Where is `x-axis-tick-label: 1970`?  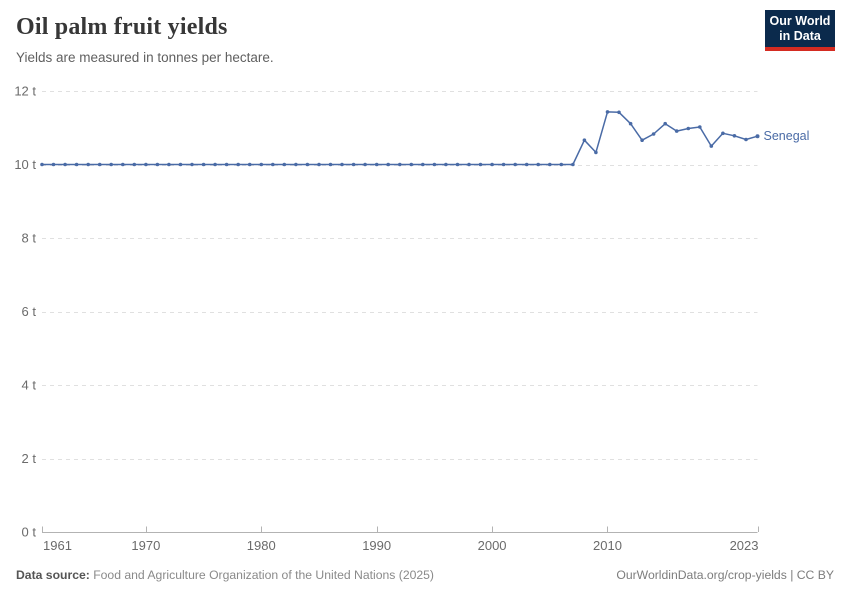 x-axis-tick-label: 1970 is located at coordinates (145, 545).